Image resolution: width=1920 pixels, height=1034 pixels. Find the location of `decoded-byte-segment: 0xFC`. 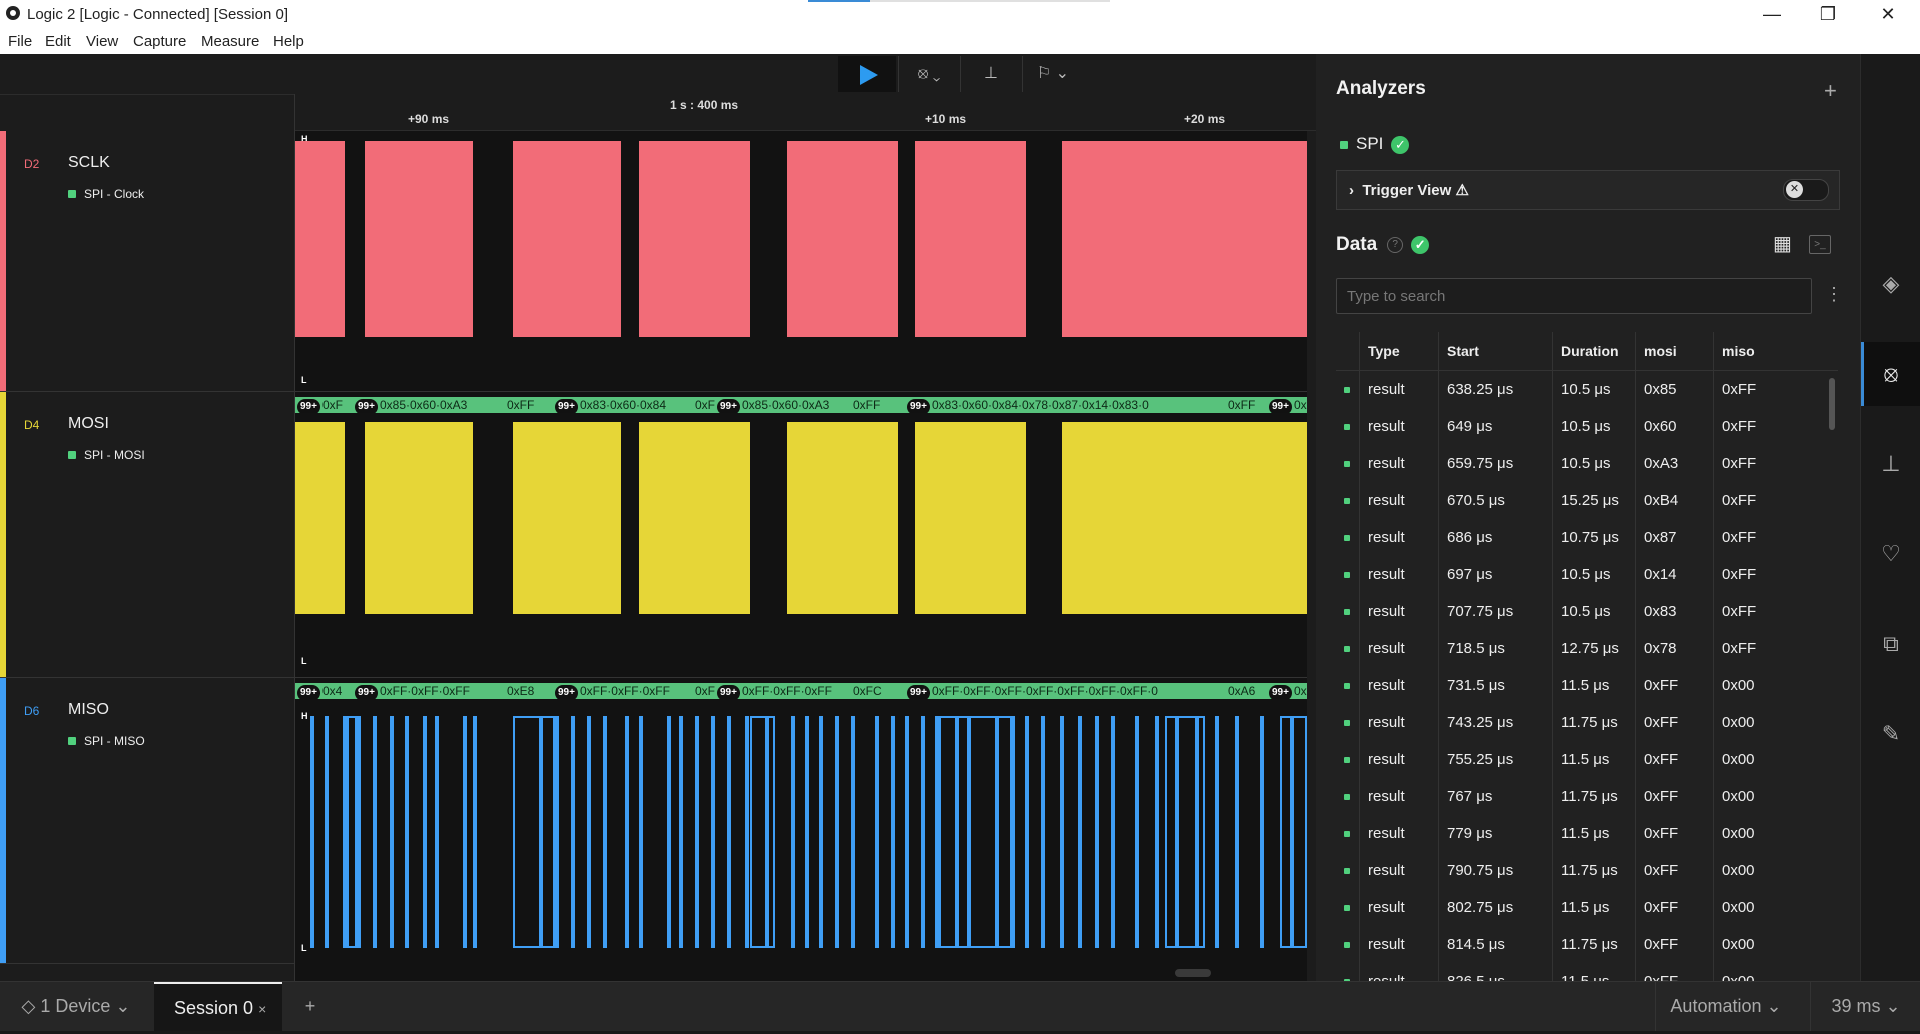

decoded-byte-segment: 0xFC is located at coordinates (879, 691).